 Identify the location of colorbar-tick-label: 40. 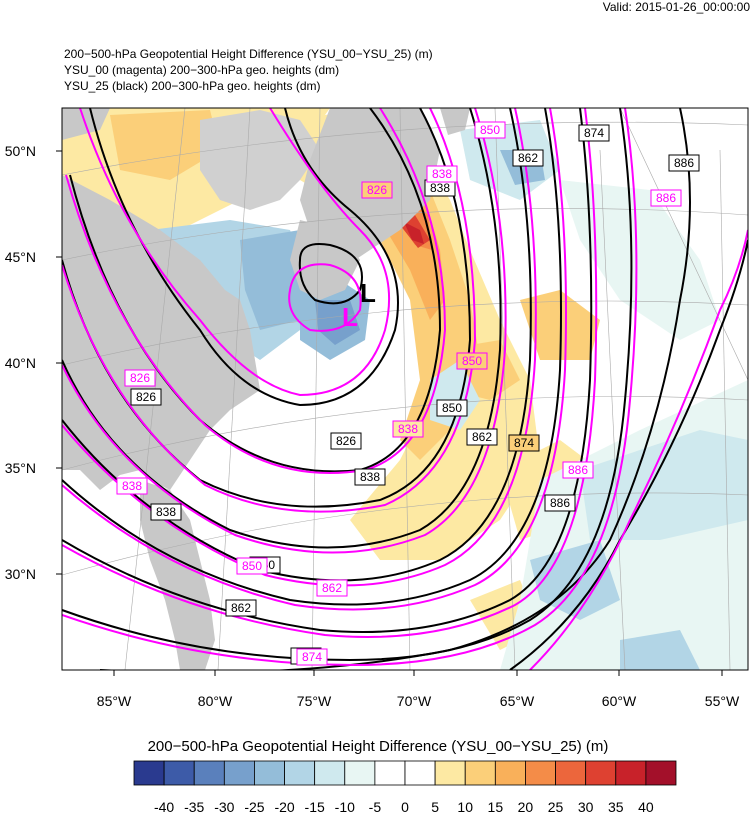
(646, 807).